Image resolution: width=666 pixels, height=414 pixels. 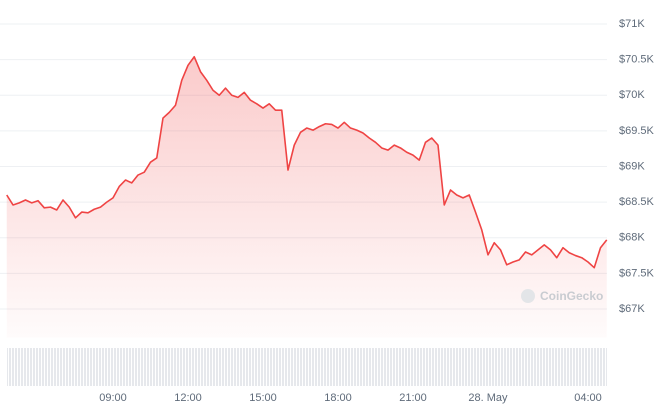 I want to click on x-tick-label: 15:00, so click(x=263, y=398).